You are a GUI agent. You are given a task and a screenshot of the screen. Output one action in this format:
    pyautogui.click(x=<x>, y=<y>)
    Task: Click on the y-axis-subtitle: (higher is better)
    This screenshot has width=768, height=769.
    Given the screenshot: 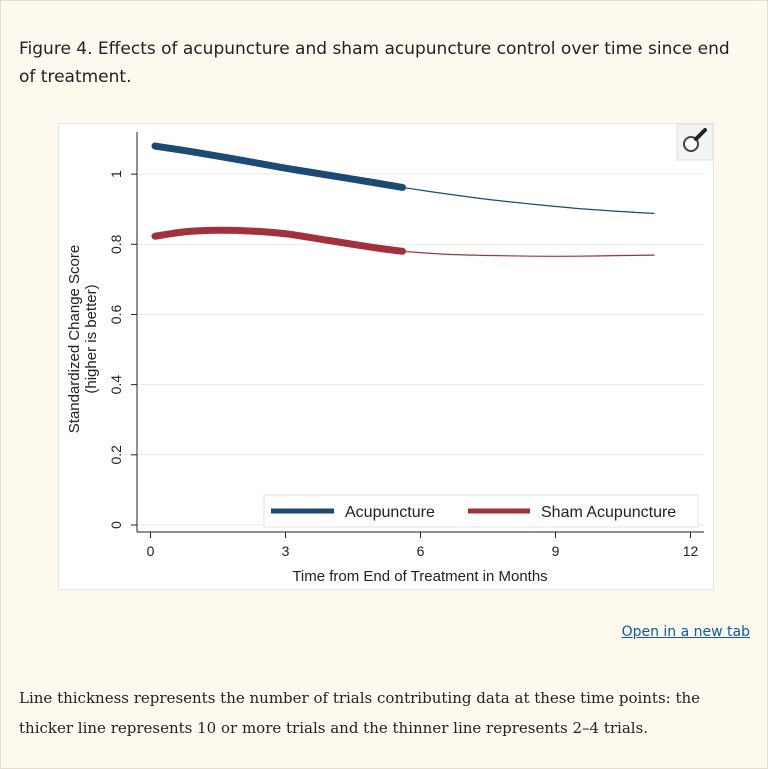 What is the action you would take?
    pyautogui.click(x=91, y=338)
    